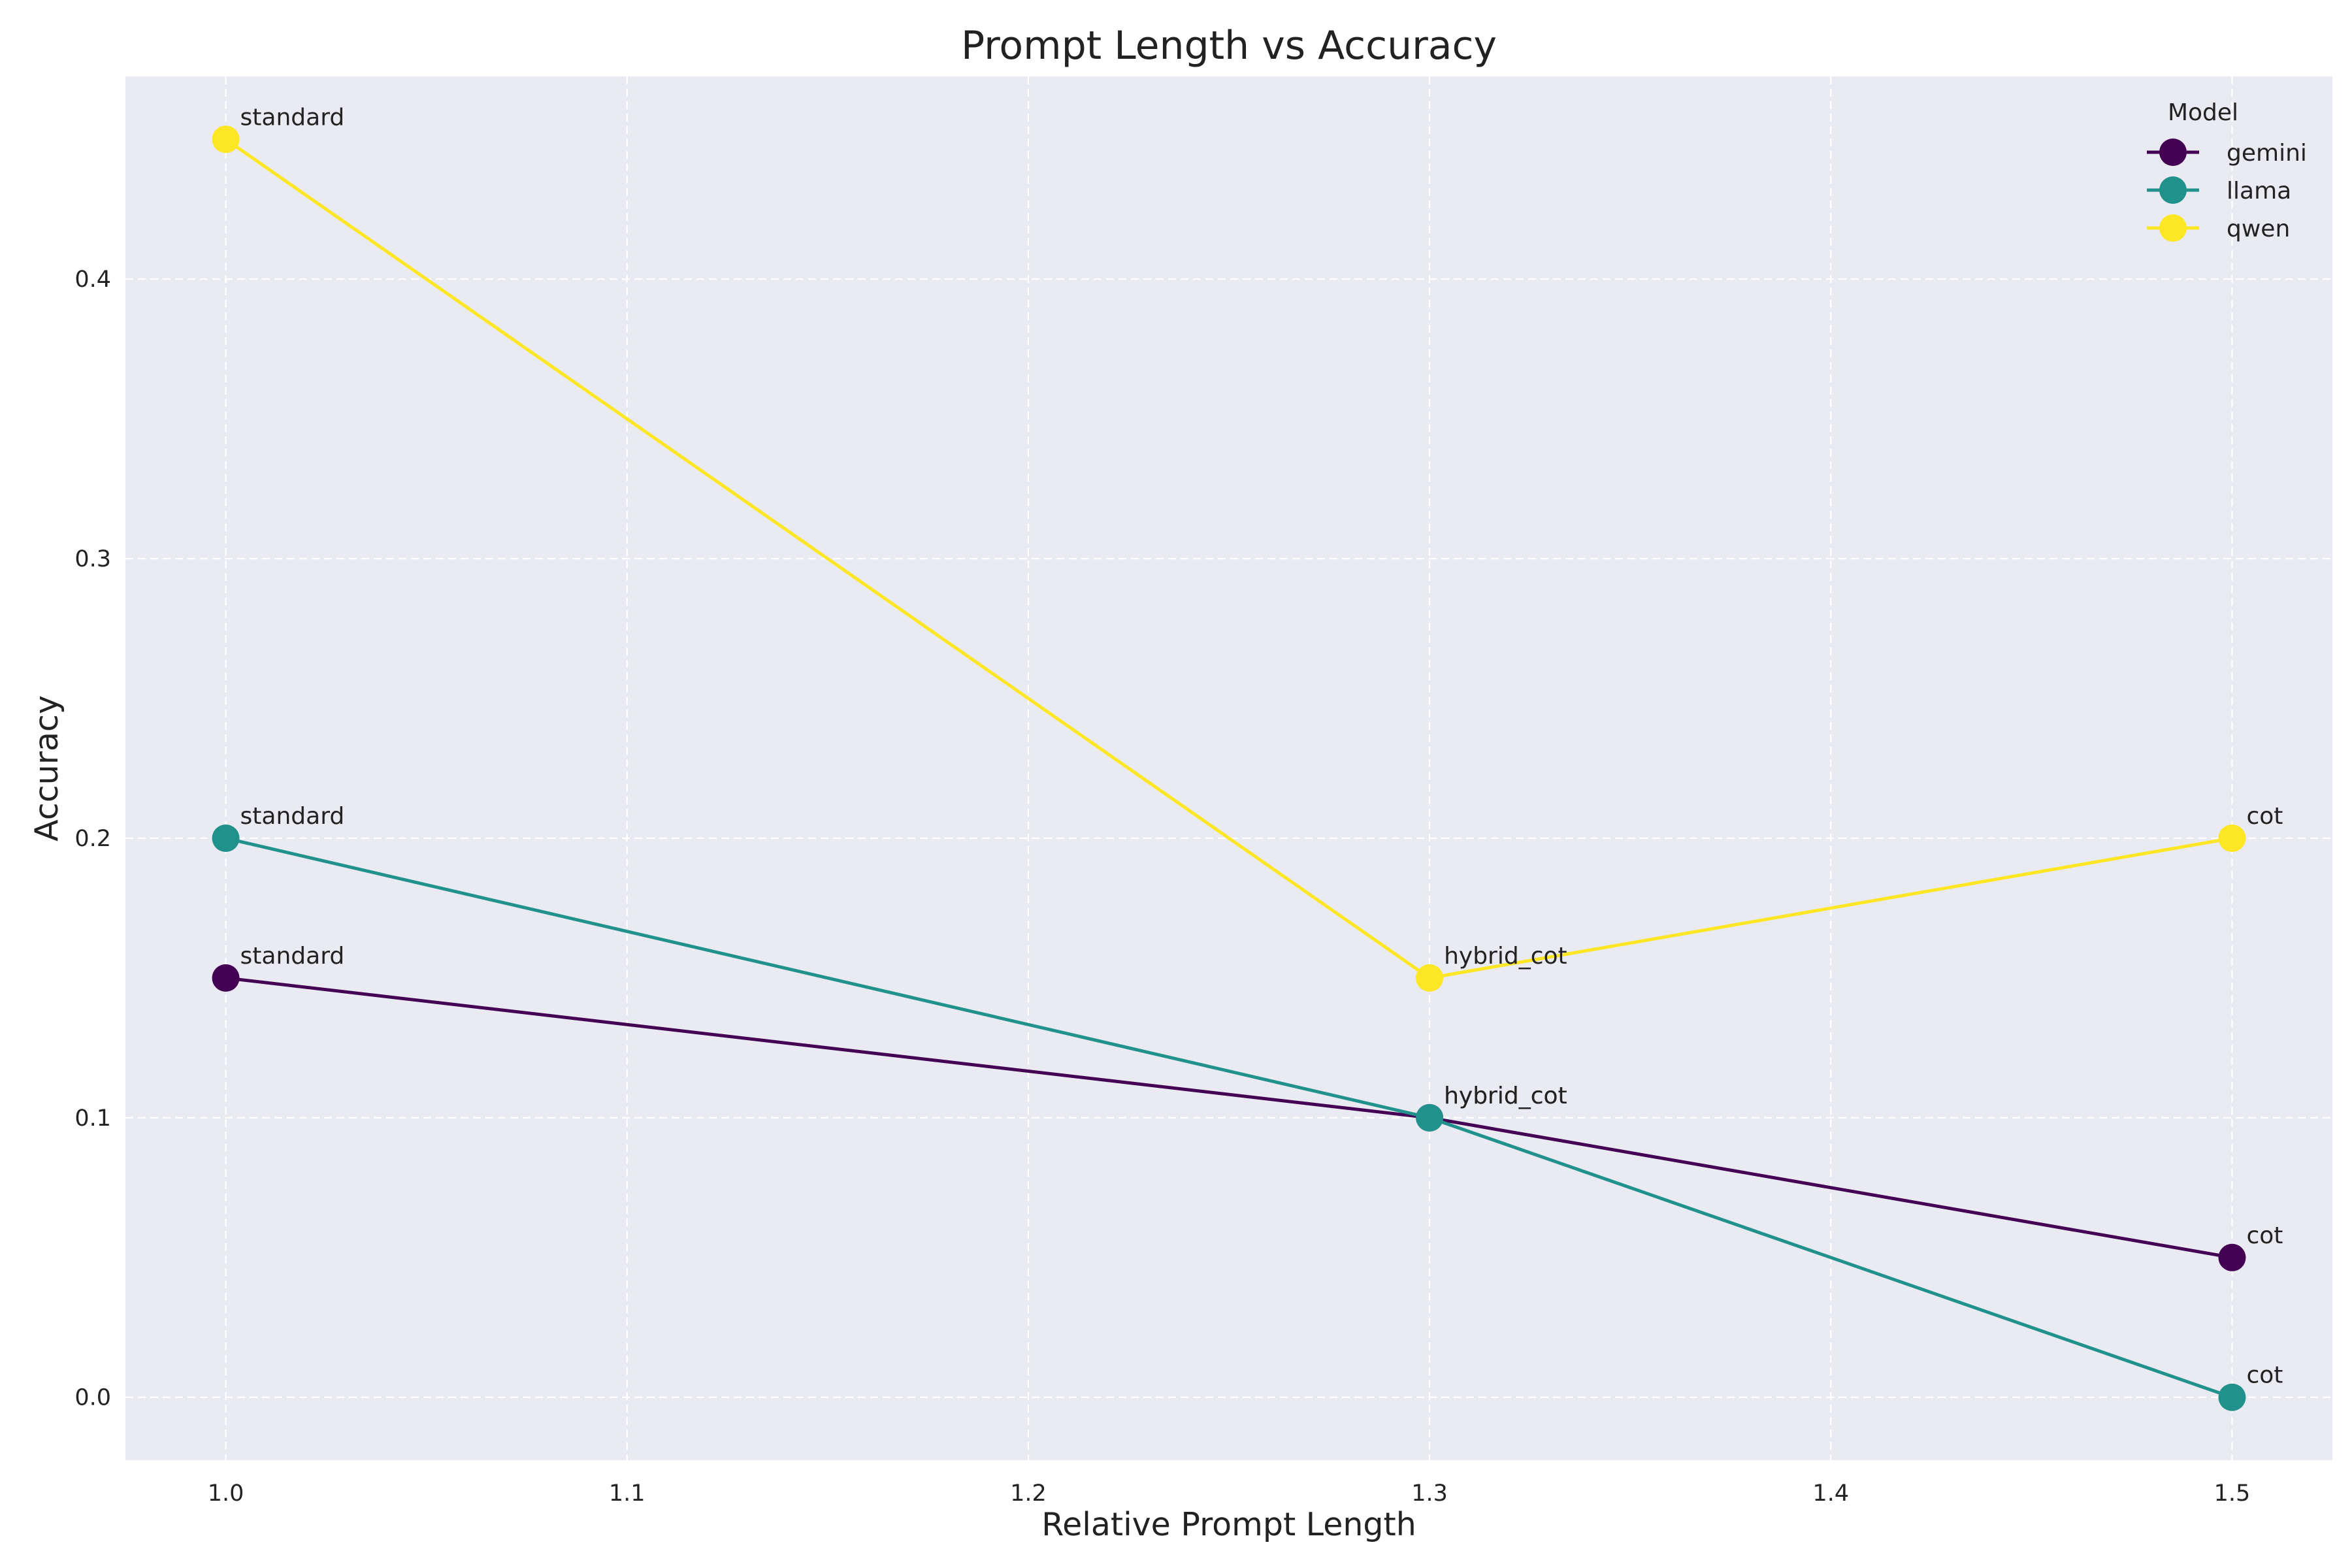 Image resolution: width=2352 pixels, height=1568 pixels. Describe the element at coordinates (2218, 228) in the screenshot. I see `legend-item-qwen: qwen` at that location.